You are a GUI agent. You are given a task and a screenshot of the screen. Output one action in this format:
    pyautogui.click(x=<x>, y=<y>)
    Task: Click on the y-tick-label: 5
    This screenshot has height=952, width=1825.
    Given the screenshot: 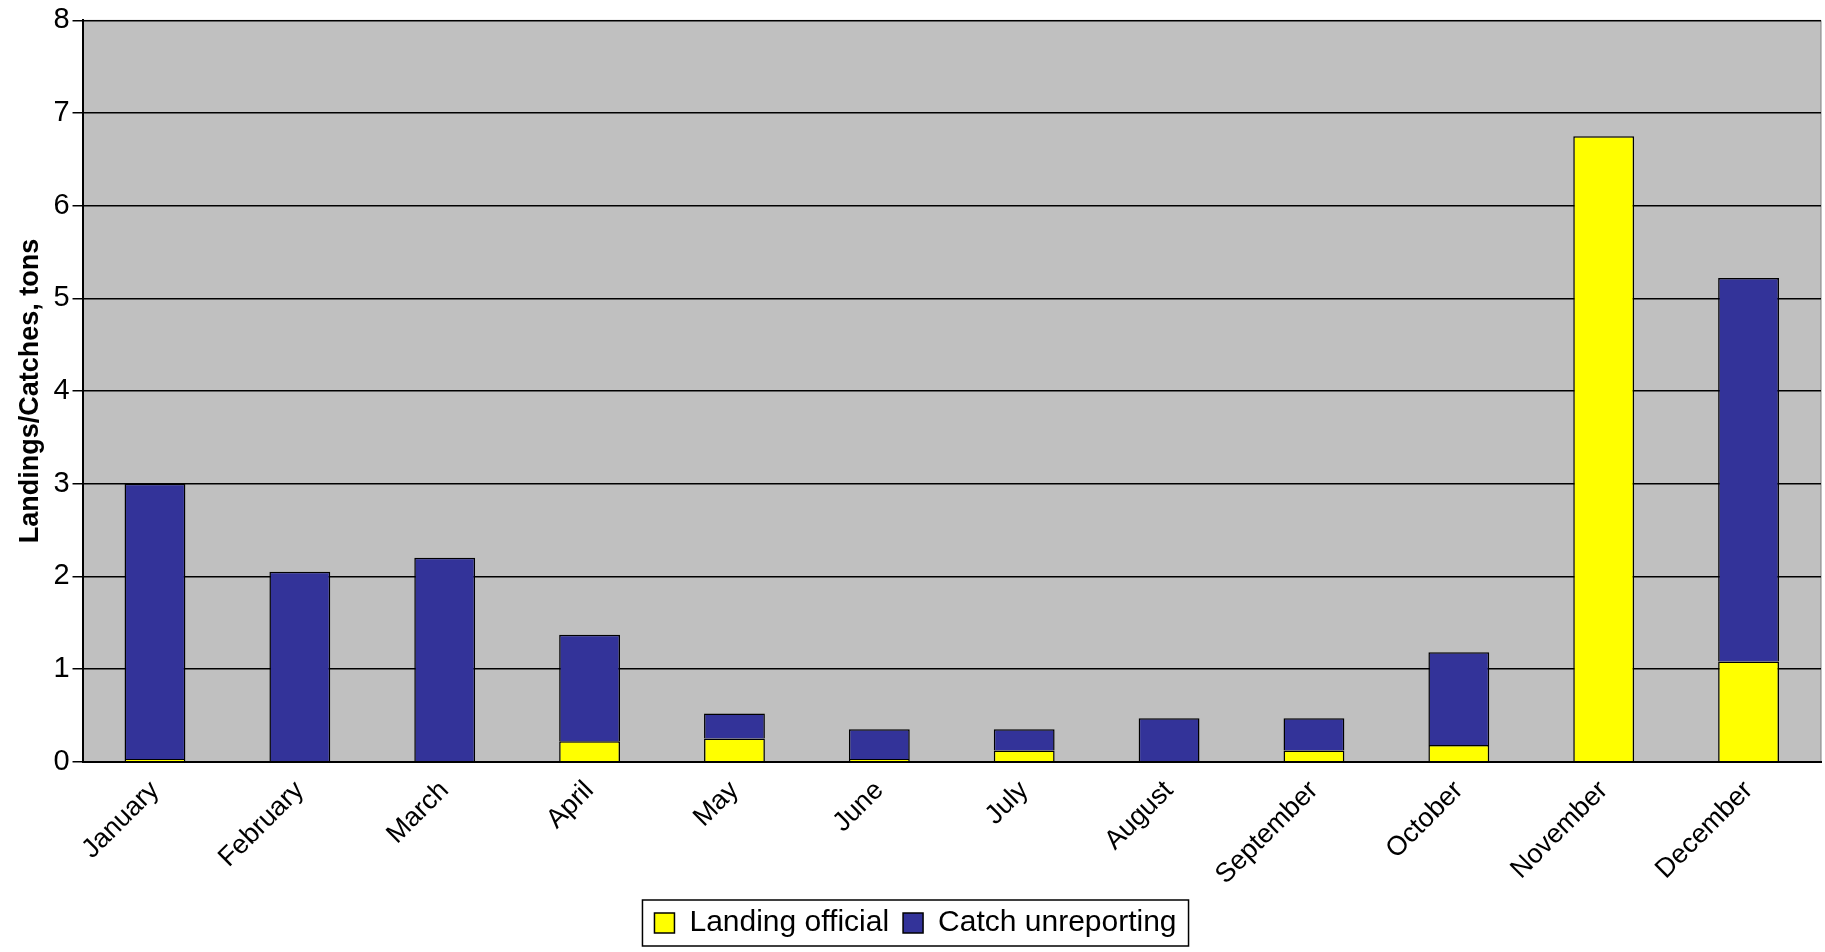 What is the action you would take?
    pyautogui.click(x=61, y=296)
    